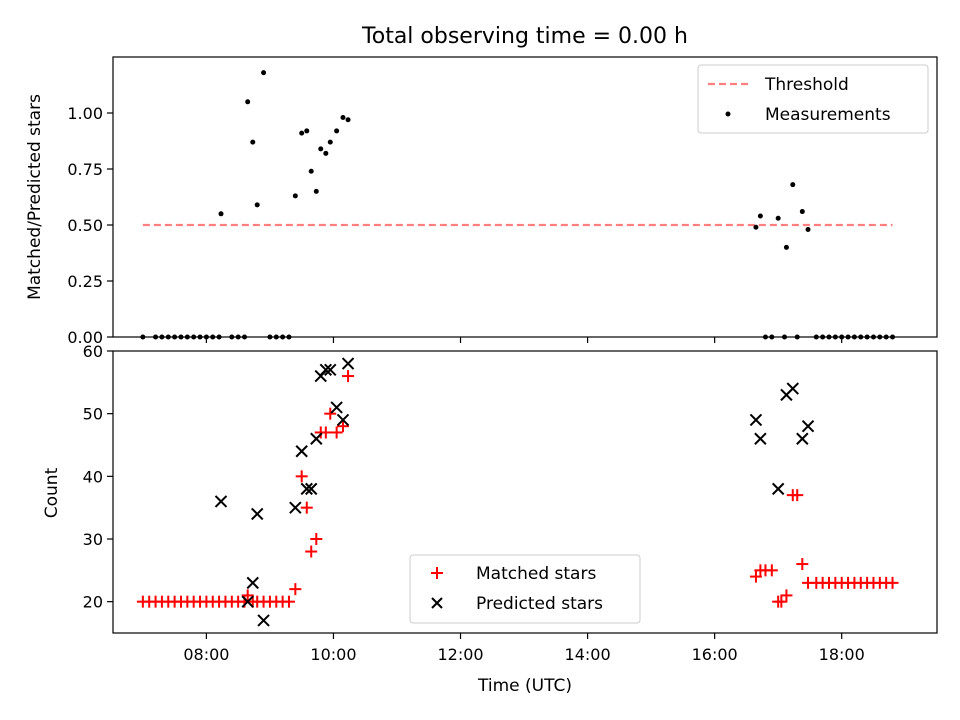 Image resolution: width=960 pixels, height=720 pixels. I want to click on legend-measurements-label: Measurements, so click(828, 115).